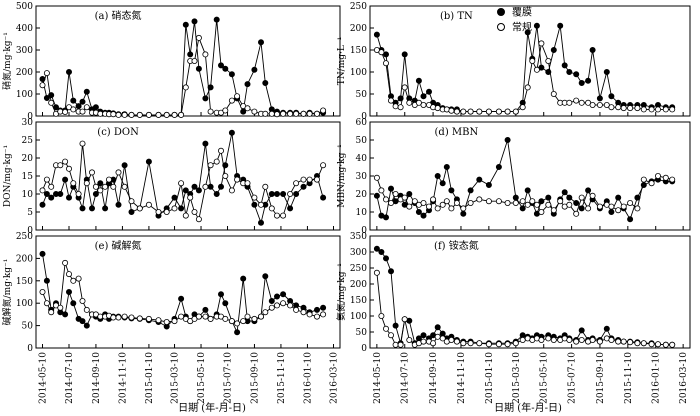 The height and width of the screenshot is (416, 700). What do you see at coordinates (123, 378) in the screenshot?
I see `x-tick-label: 2014-11-10` at bounding box center [123, 378].